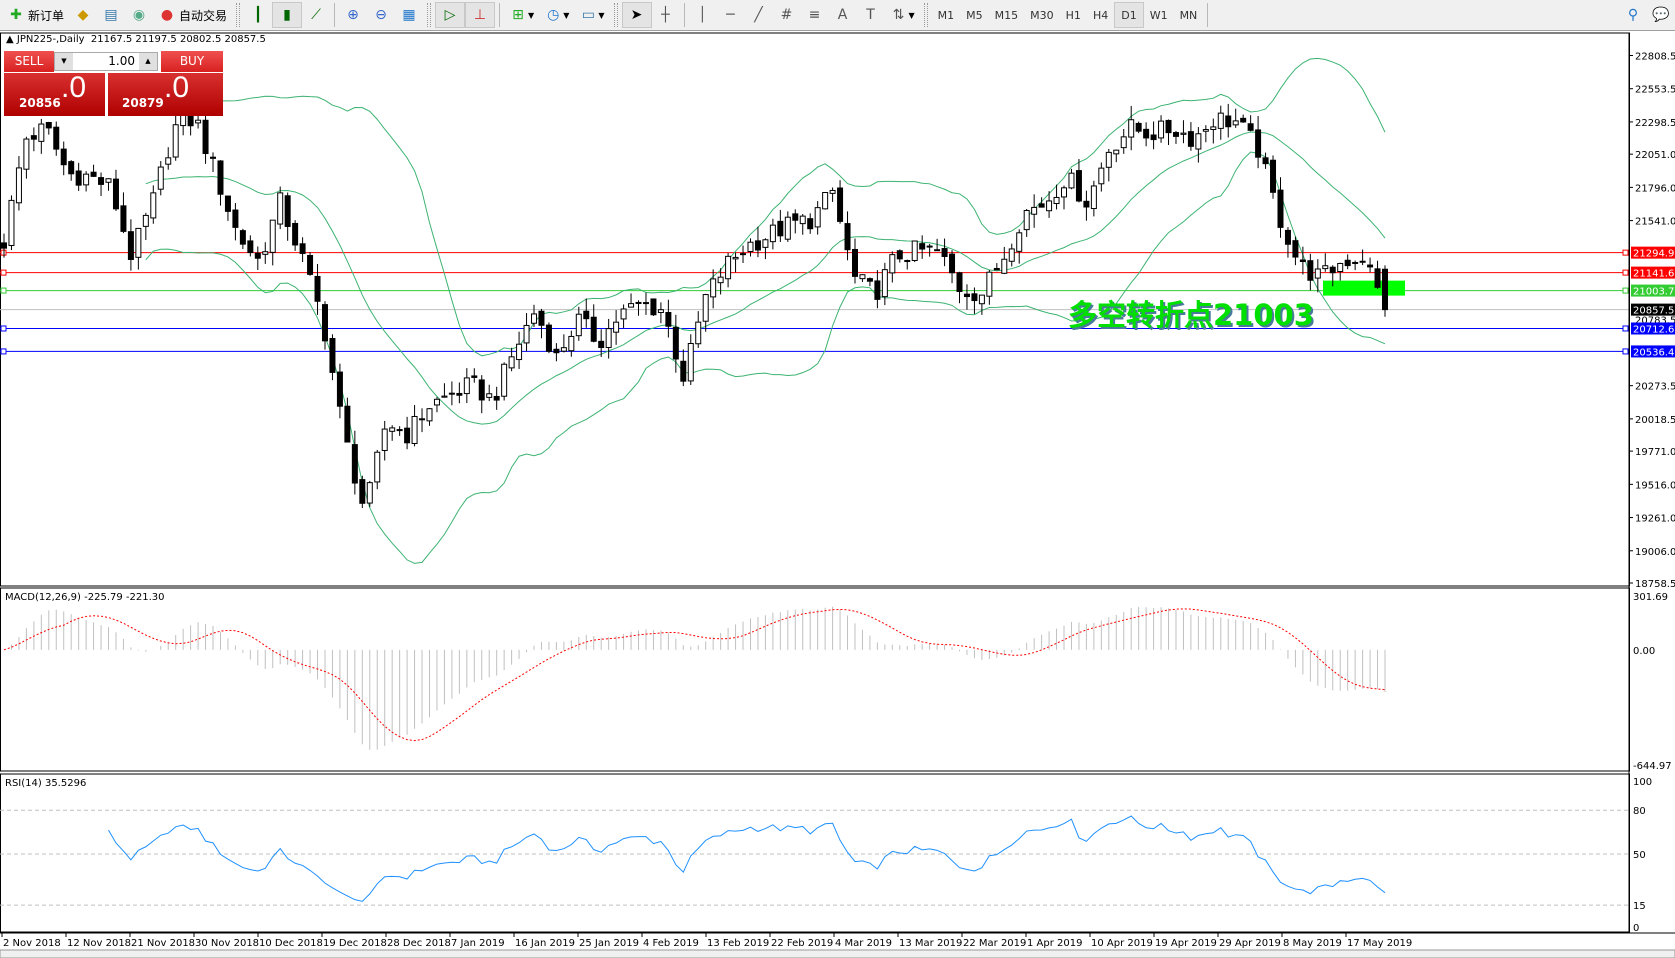  What do you see at coordinates (106, 61) in the screenshot?
I see `lot-size-field: ▼ 1.00 ▲` at bounding box center [106, 61].